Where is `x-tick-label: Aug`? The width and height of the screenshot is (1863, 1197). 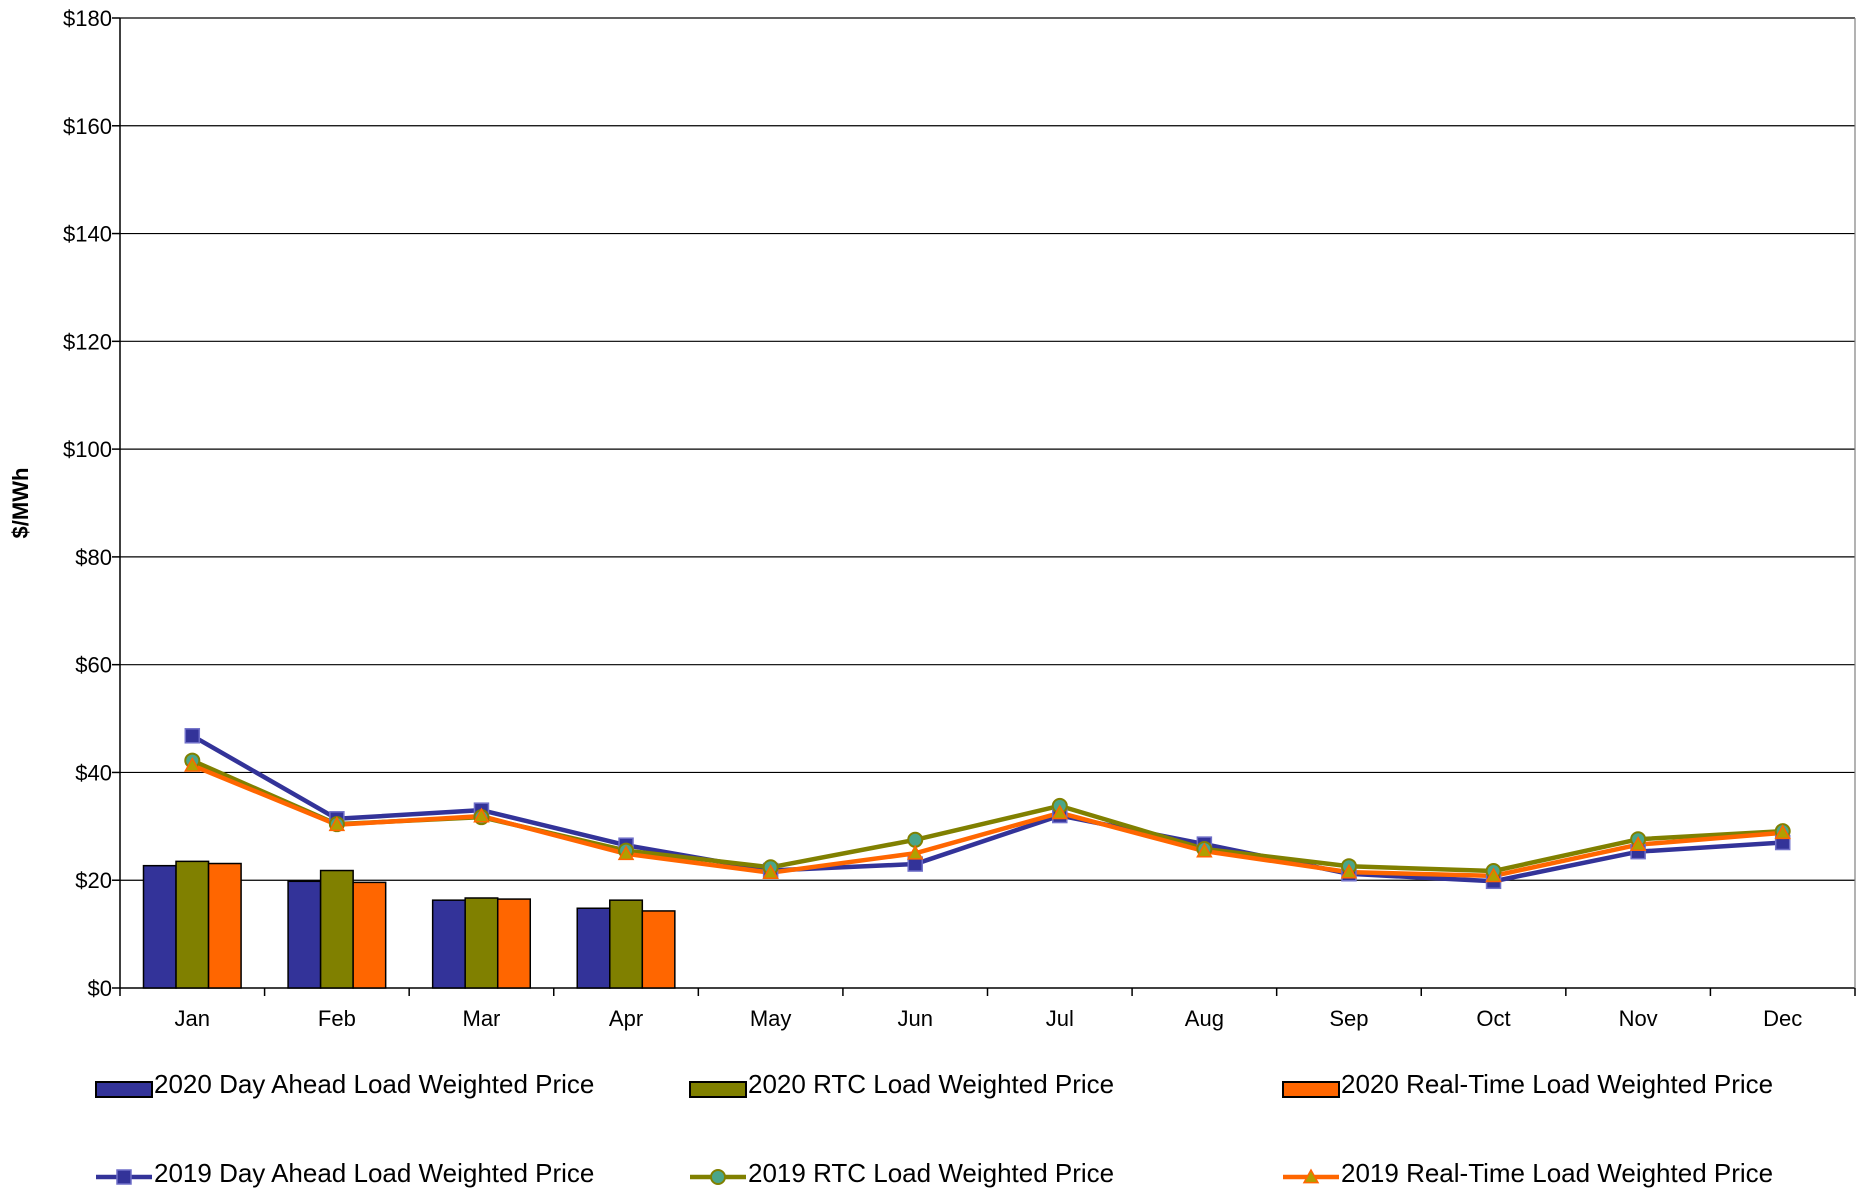 x-tick-label: Aug is located at coordinates (1204, 1018).